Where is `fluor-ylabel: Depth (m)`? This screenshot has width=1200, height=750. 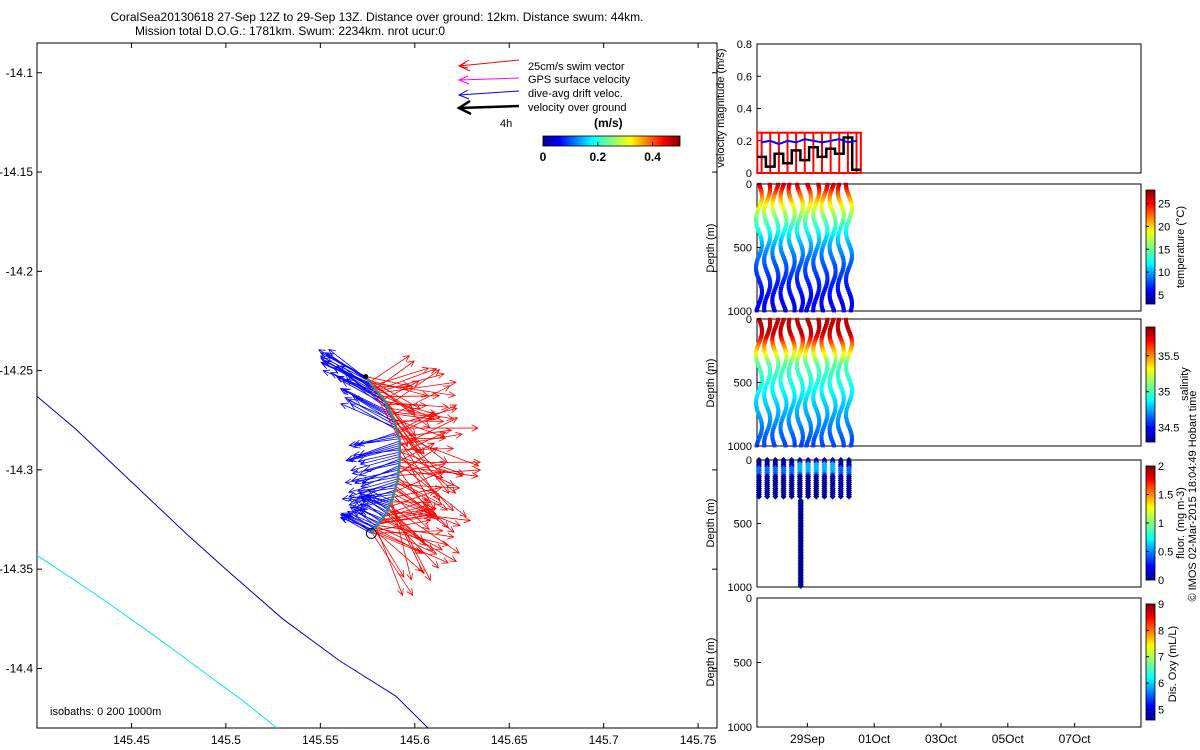 fluor-ylabel: Depth (m) is located at coordinates (711, 523).